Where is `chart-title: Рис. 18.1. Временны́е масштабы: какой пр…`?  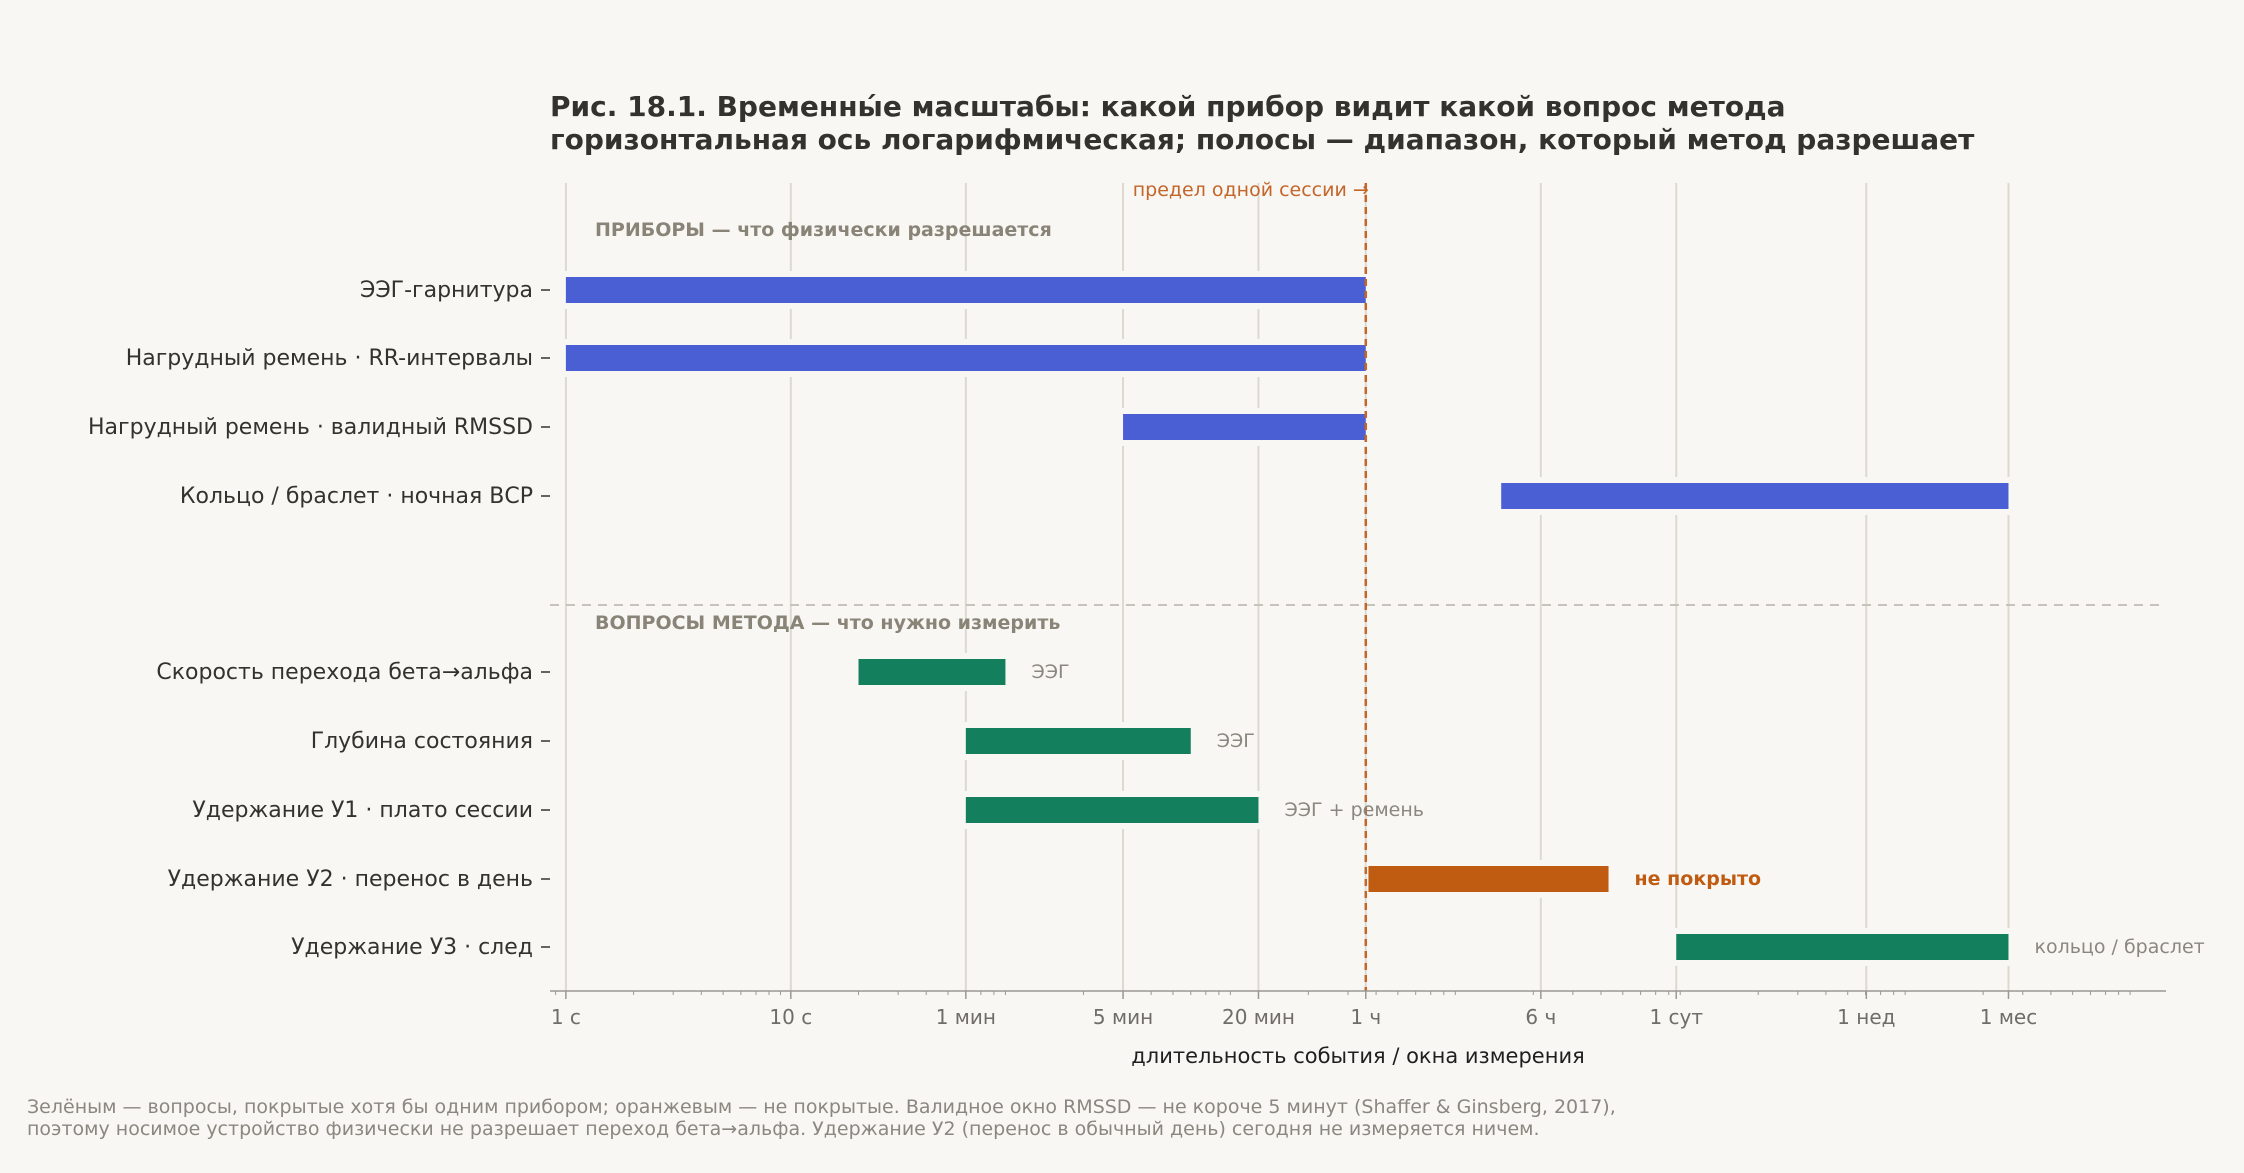 chart-title: Рис. 18.1. Временны́е масштабы: какой пр… is located at coordinates (1168, 106).